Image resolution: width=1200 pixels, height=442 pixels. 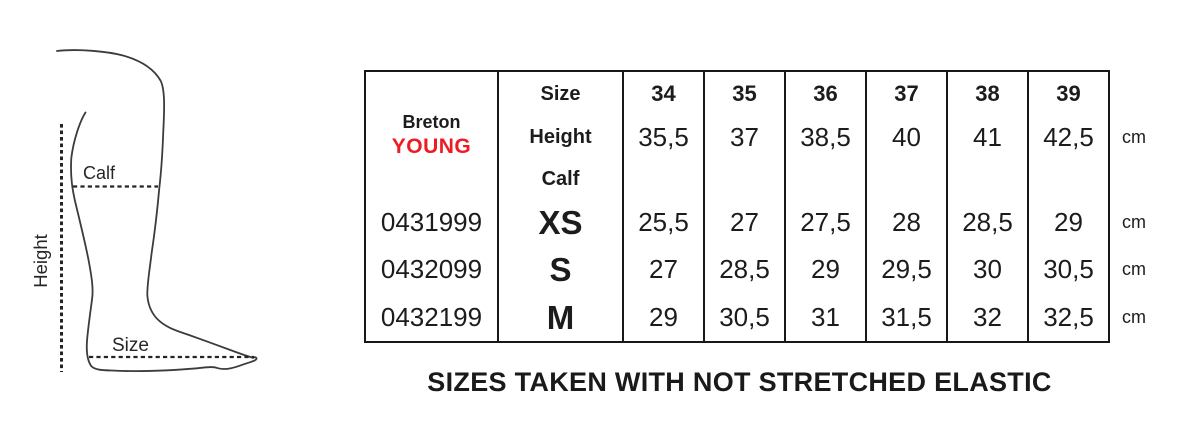 I want to click on column-size-39: 39 42,5 29 30,5 32,5, so click(x=1067, y=206).